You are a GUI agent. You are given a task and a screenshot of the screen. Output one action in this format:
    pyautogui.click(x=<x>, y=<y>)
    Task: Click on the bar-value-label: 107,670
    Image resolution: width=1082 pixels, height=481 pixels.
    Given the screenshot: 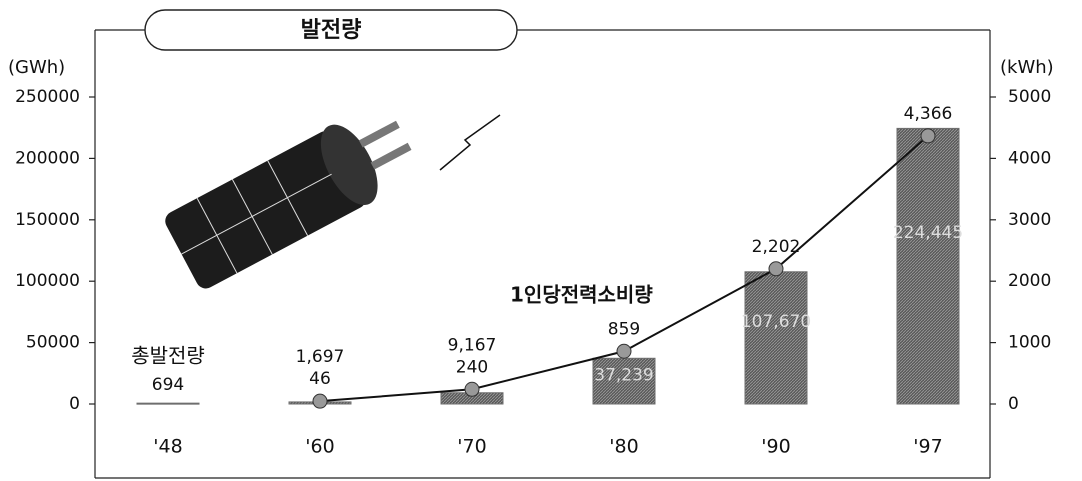 What is the action you would take?
    pyautogui.click(x=776, y=322)
    